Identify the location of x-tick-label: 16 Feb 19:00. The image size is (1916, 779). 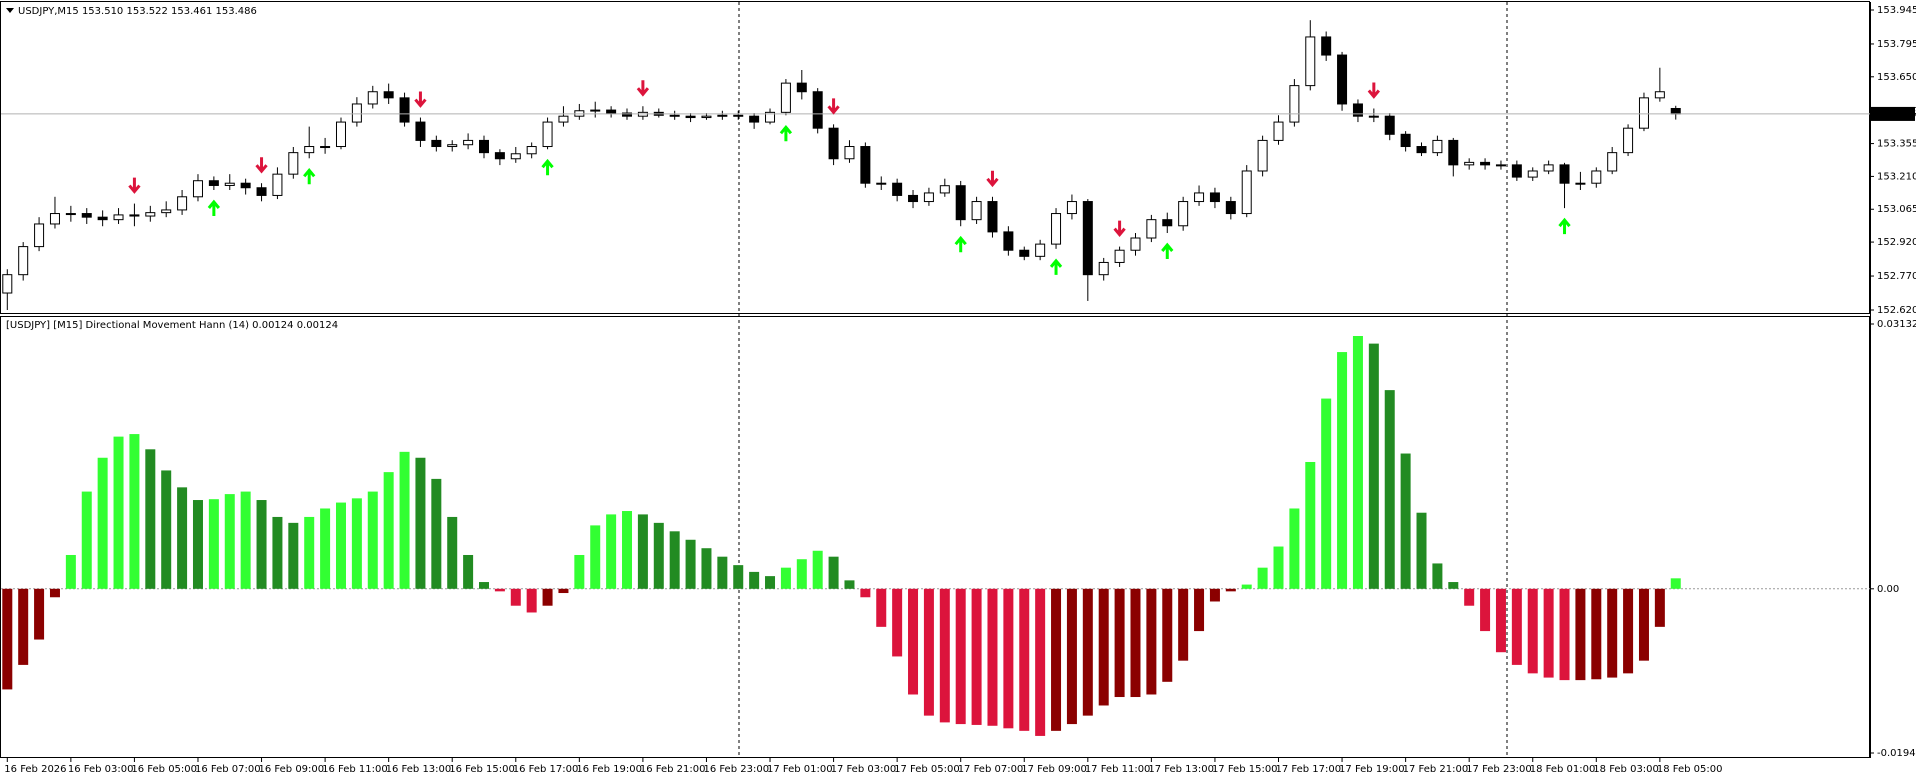
(609, 769).